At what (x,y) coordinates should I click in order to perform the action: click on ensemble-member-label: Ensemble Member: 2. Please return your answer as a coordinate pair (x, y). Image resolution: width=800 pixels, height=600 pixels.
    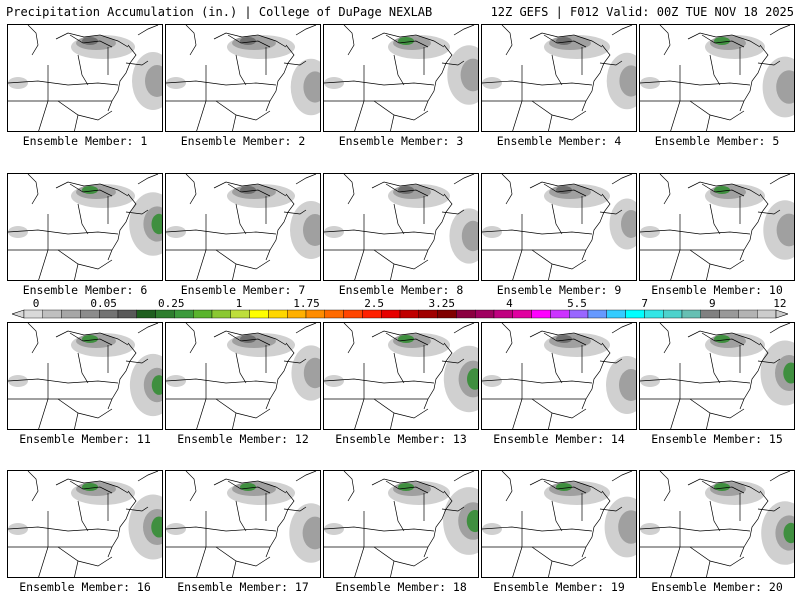
    Looking at the image, I should click on (243, 141).